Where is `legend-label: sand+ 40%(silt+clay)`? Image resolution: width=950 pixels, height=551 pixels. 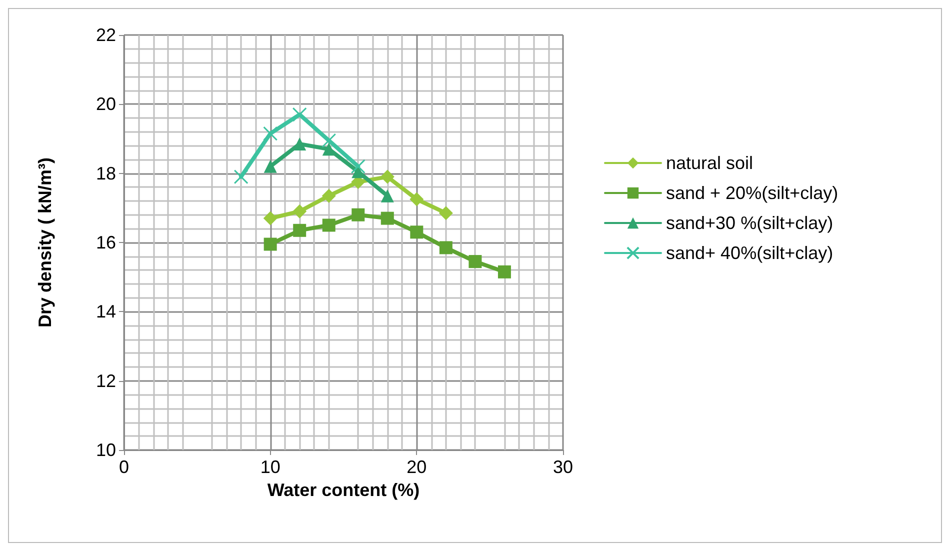 legend-label: sand+ 40%(silt+clay) is located at coordinates (750, 253).